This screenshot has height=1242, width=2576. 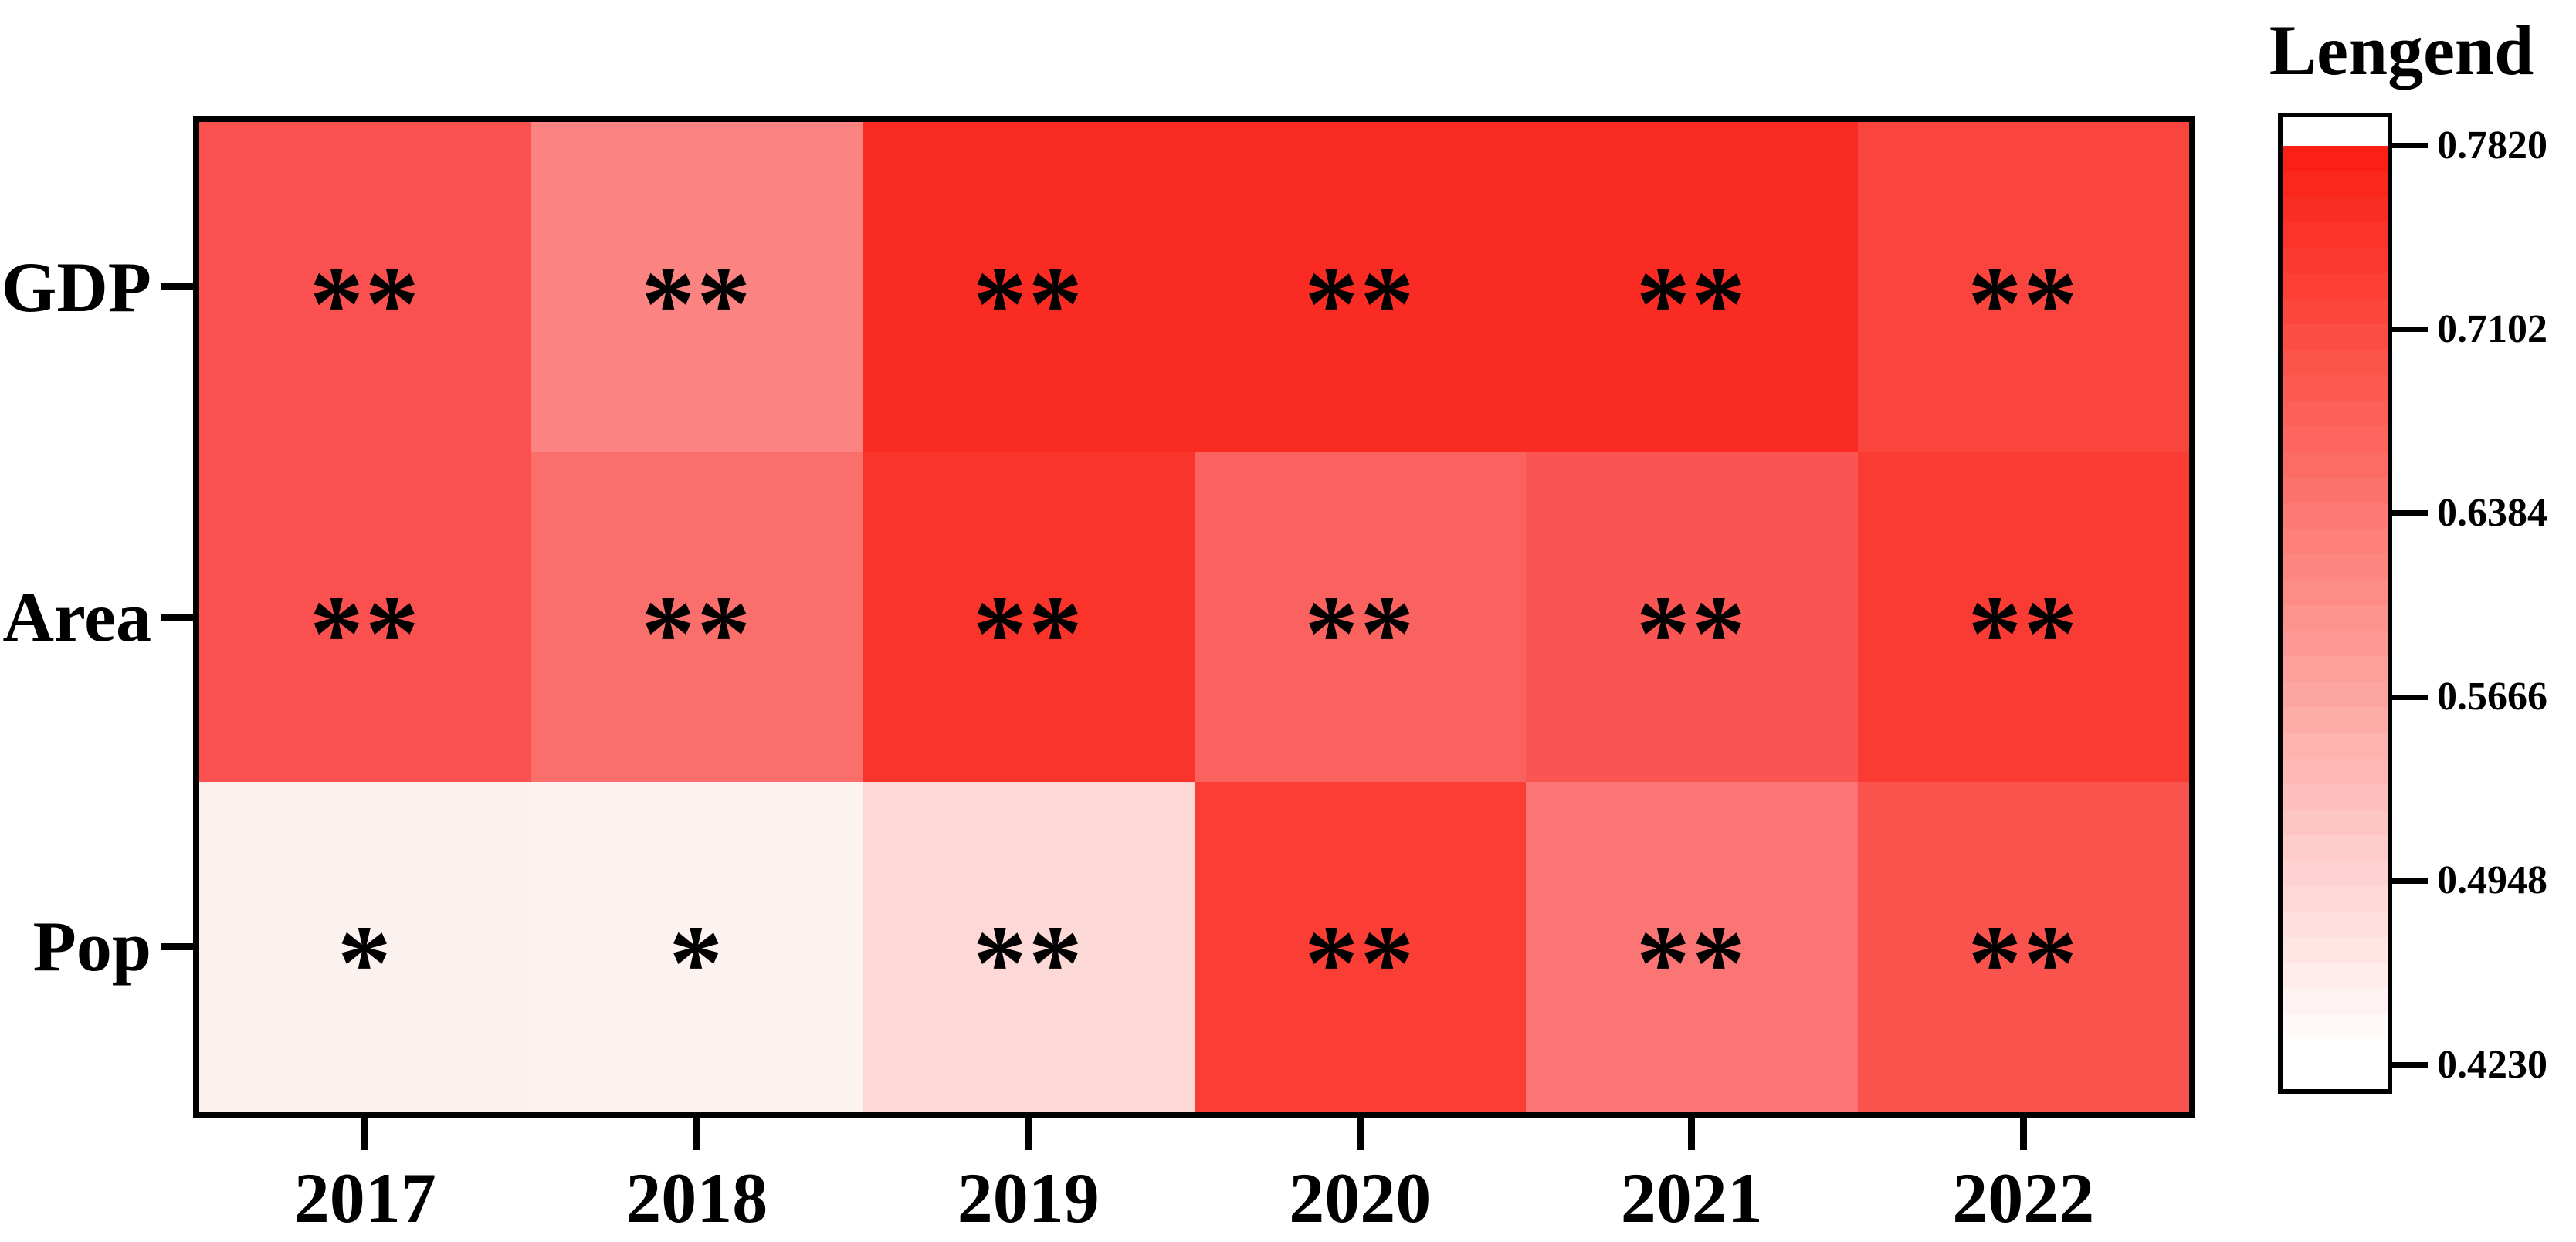 I want to click on x-axis-label: 2019, so click(x=1028, y=1198).